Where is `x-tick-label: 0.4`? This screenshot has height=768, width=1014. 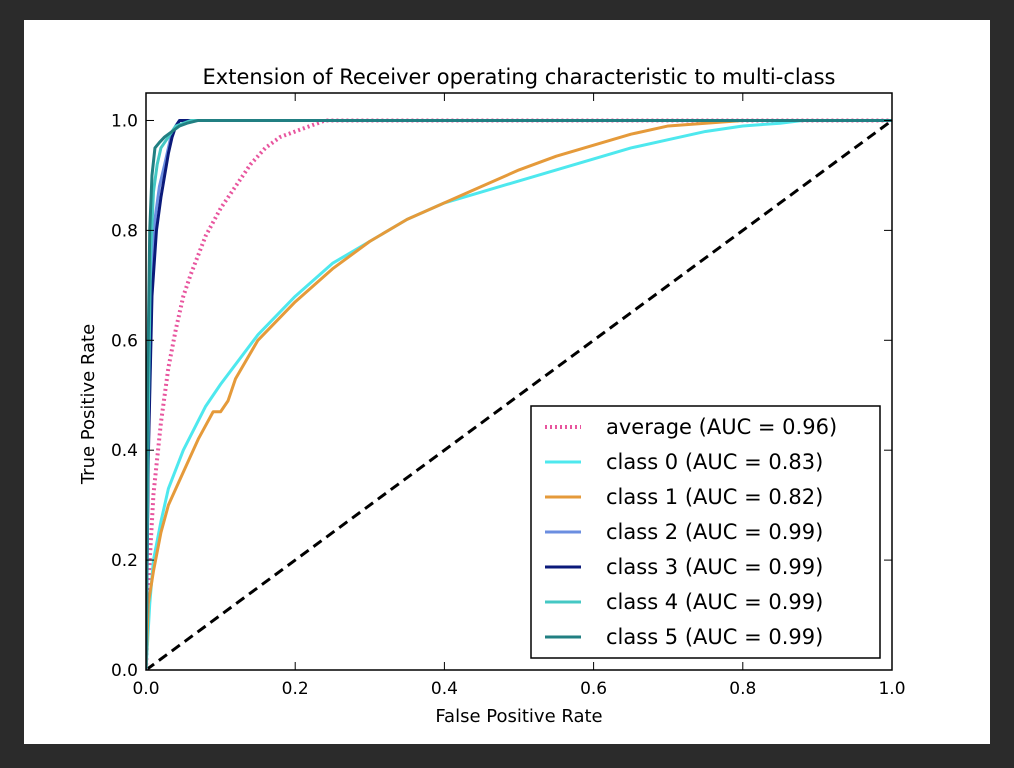 x-tick-label: 0.4 is located at coordinates (444, 689).